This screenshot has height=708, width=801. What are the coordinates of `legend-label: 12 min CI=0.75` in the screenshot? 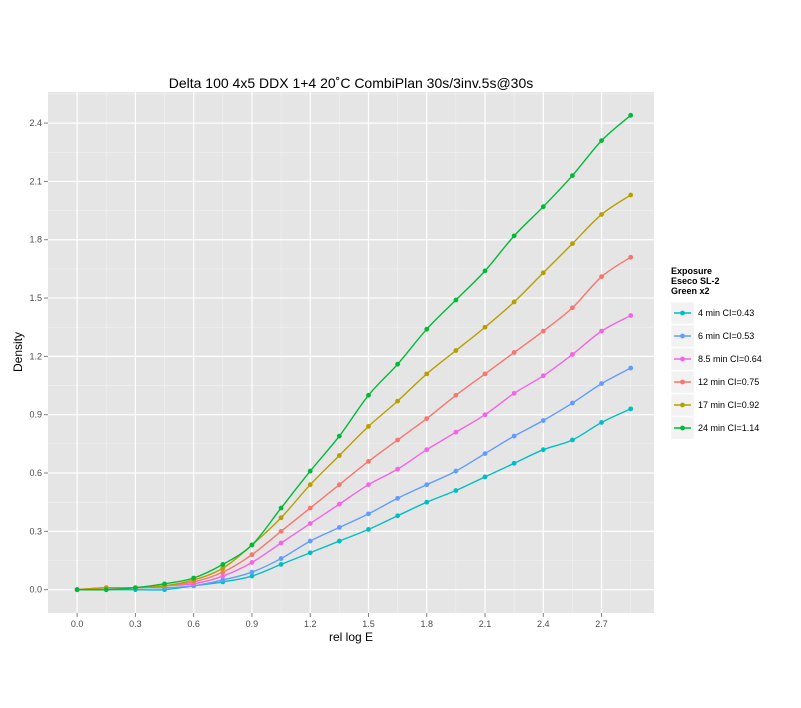 It's located at (728, 382).